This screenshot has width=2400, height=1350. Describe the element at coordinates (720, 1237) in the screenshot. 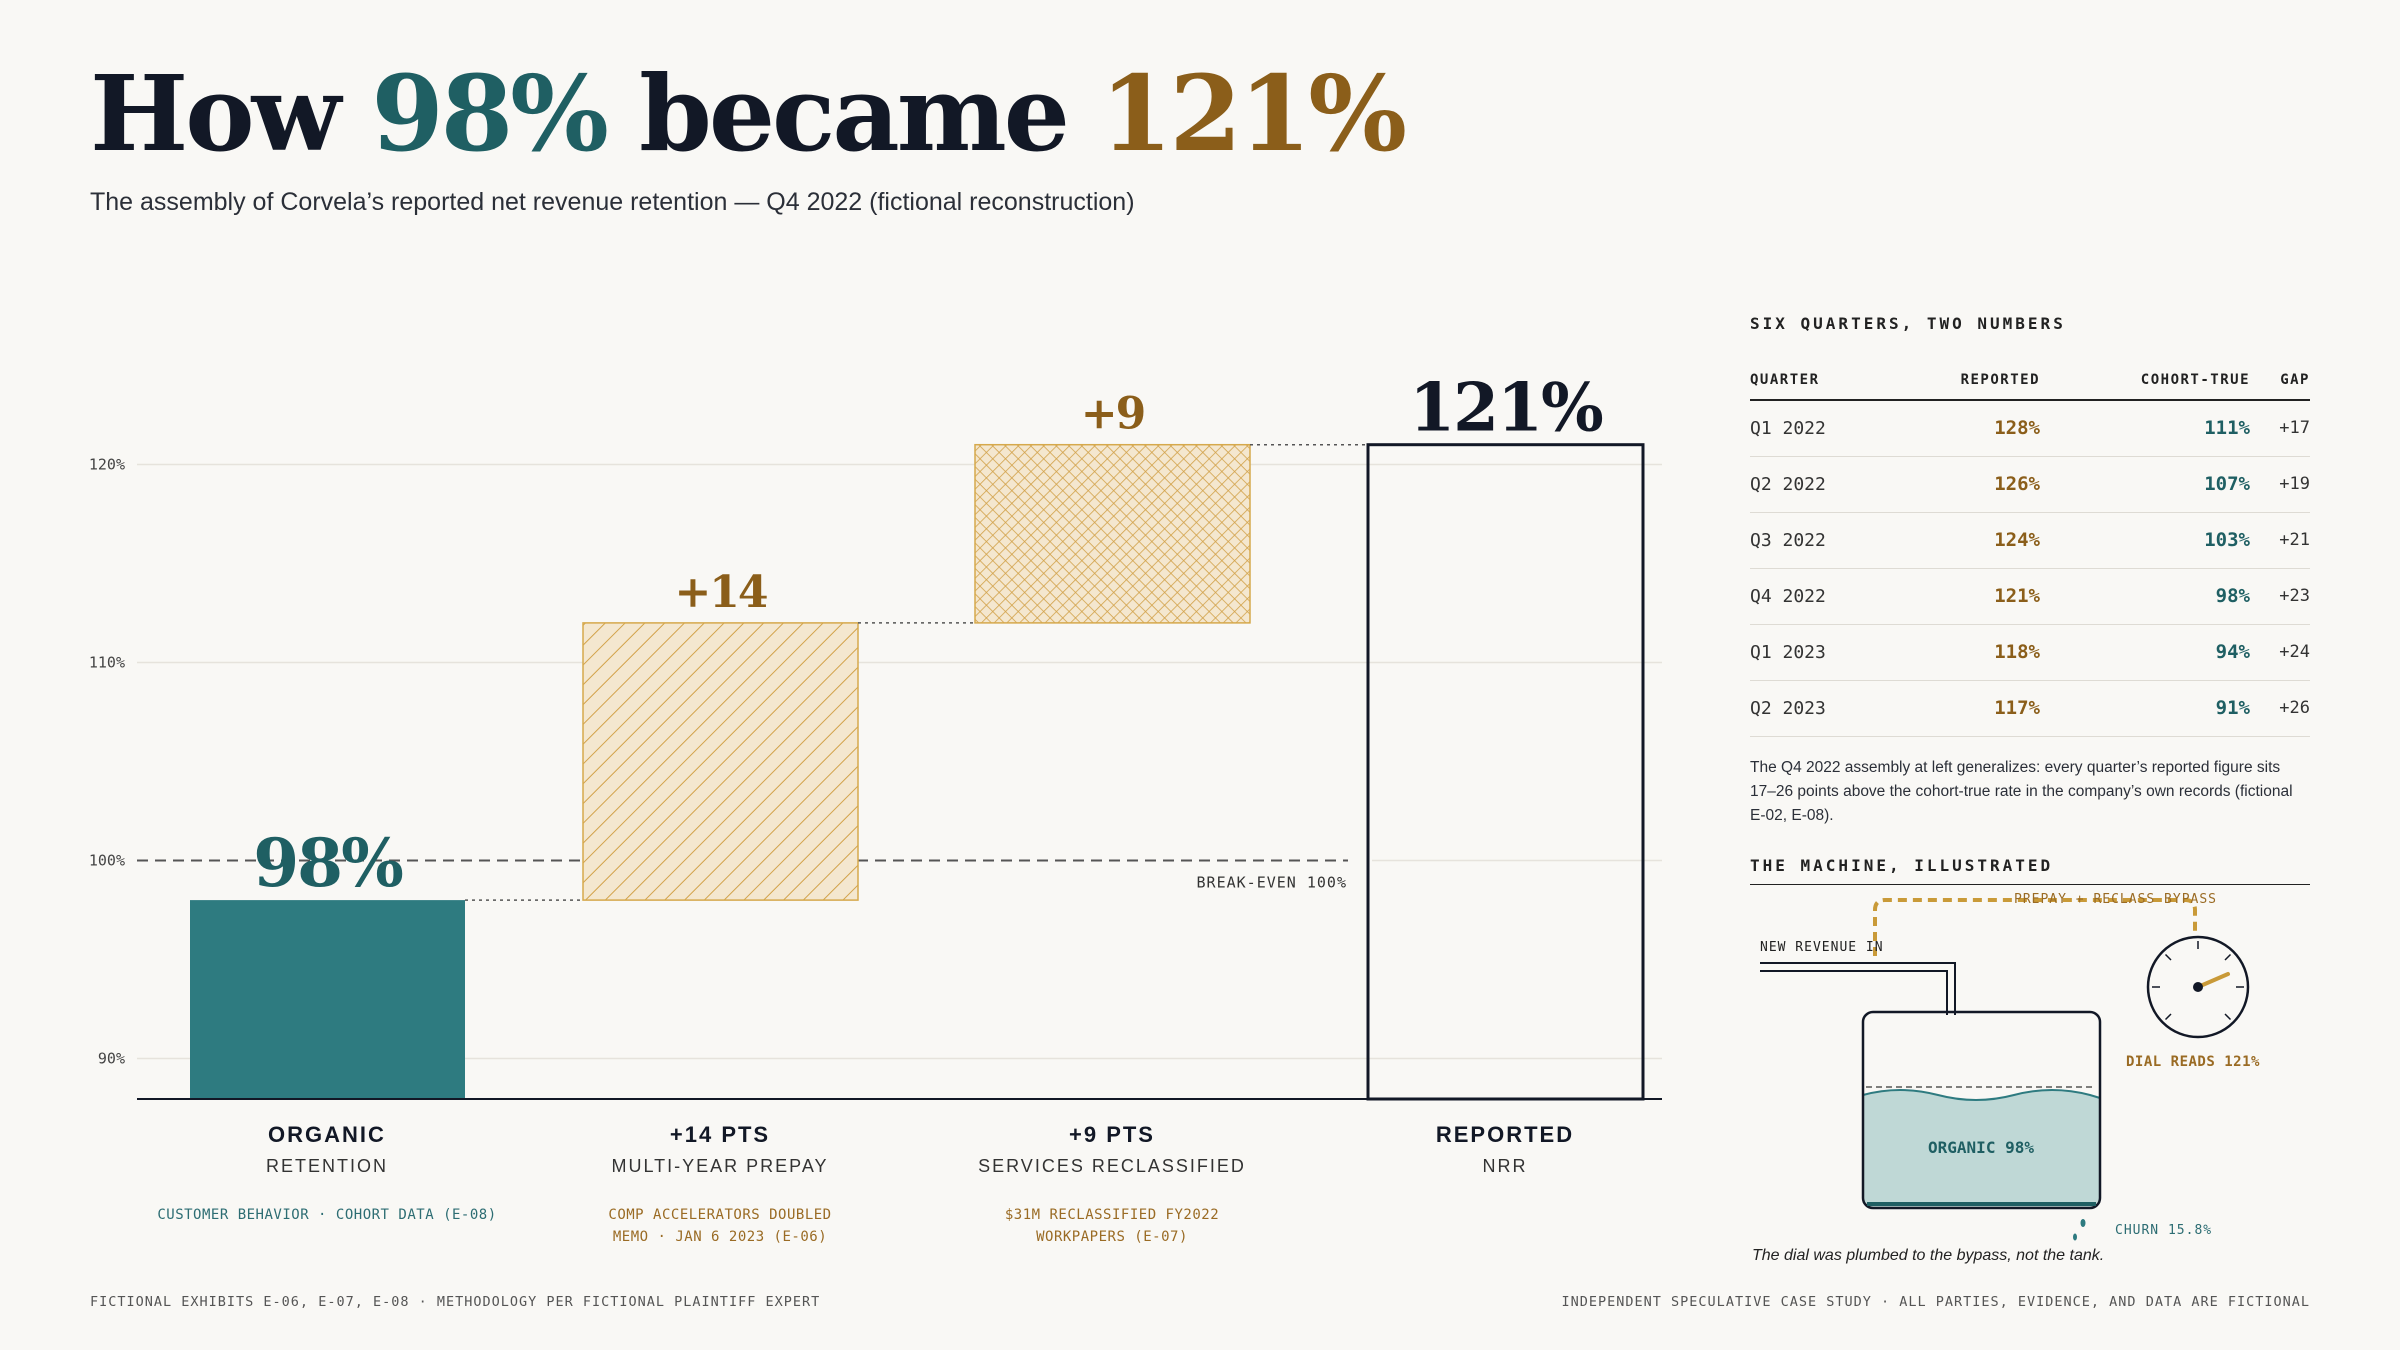

I see `category-note-prepay-line-2: MEMO · JAN 6 2023 (E-06)` at that location.